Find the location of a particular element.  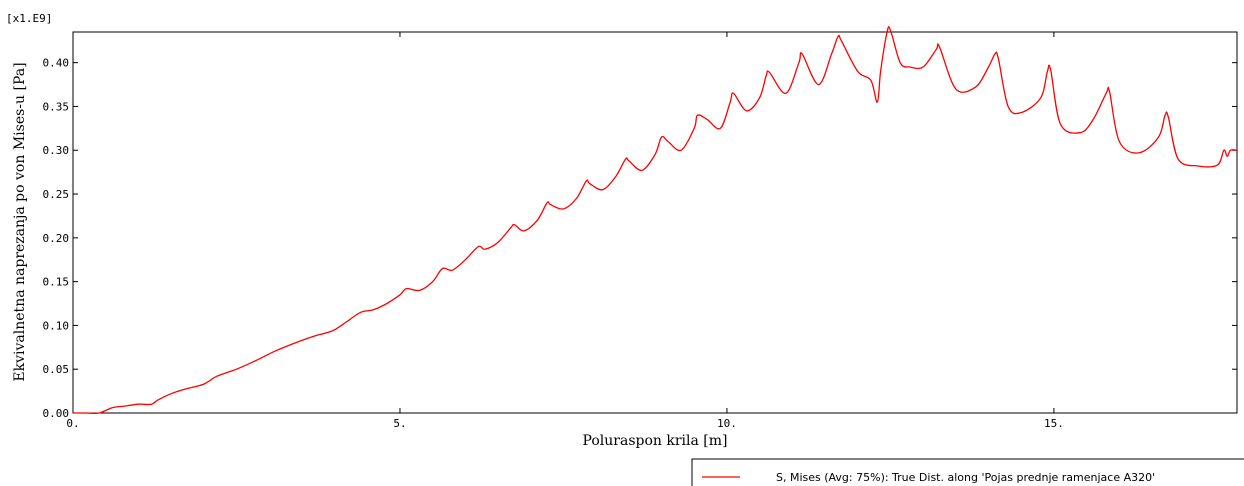

x-axis-title: Poluraspon krila [m] is located at coordinates (655, 441).